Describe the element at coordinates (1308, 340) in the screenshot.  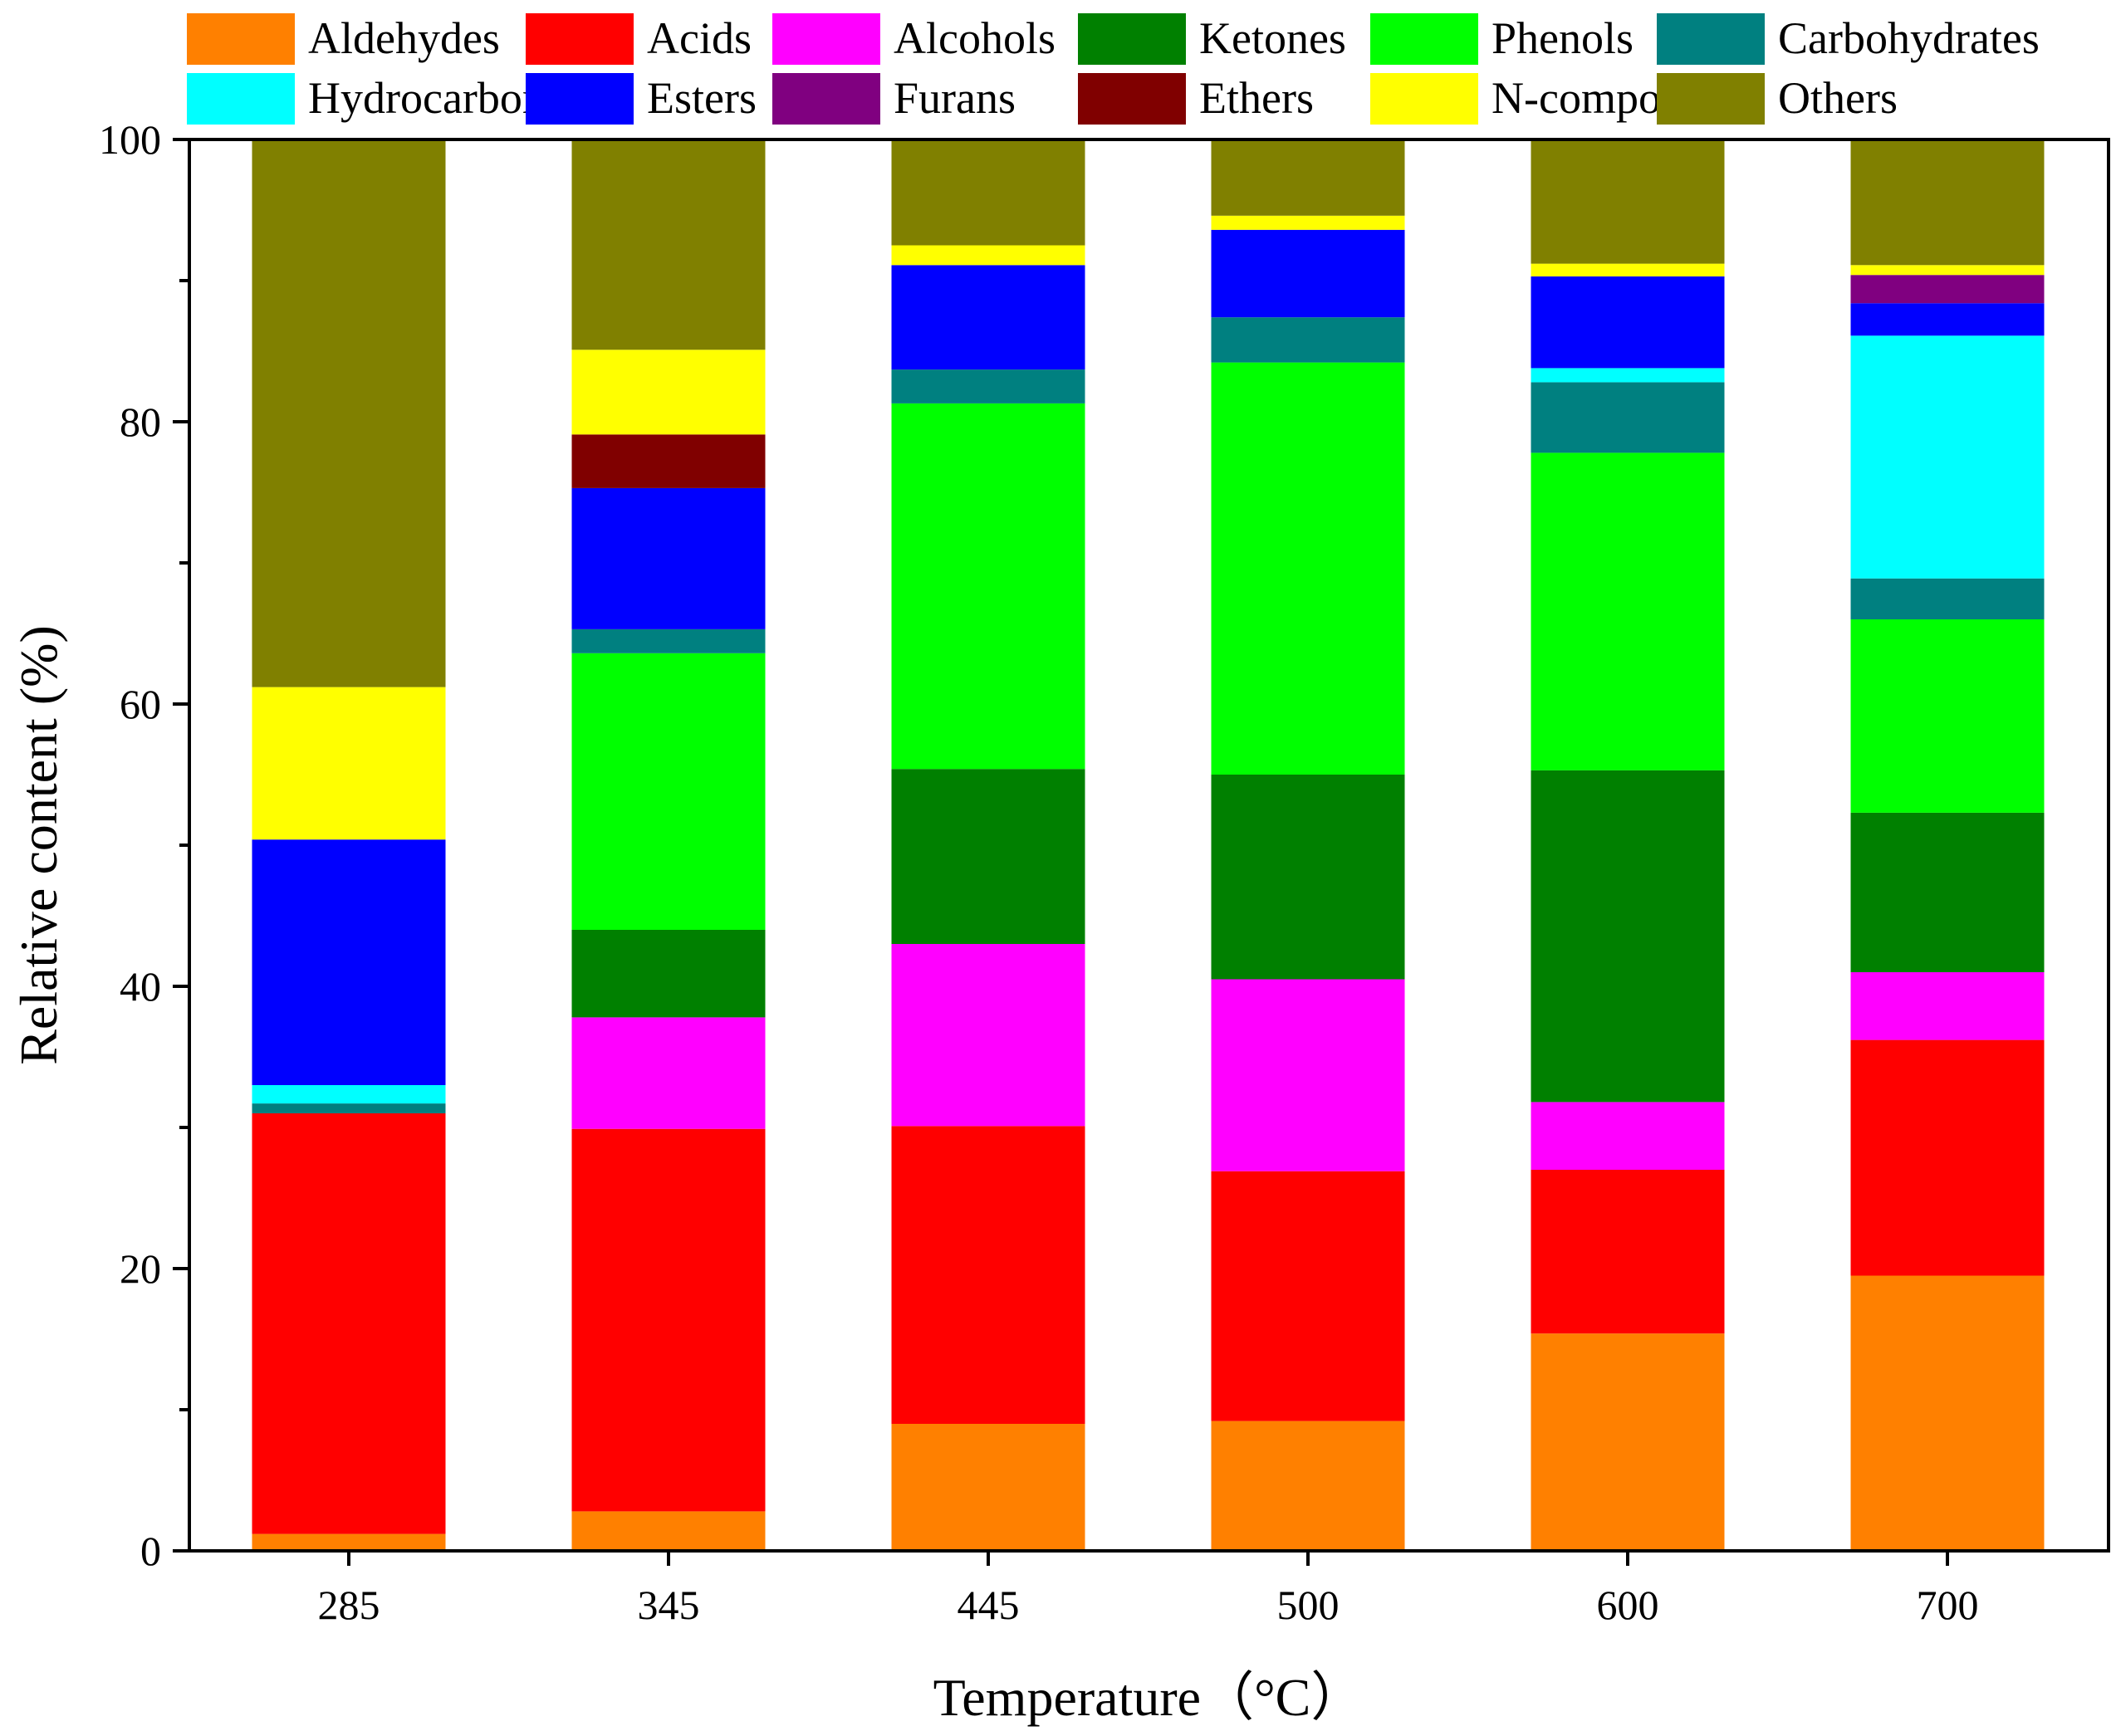
I see `bar-500-carbohydrates` at that location.